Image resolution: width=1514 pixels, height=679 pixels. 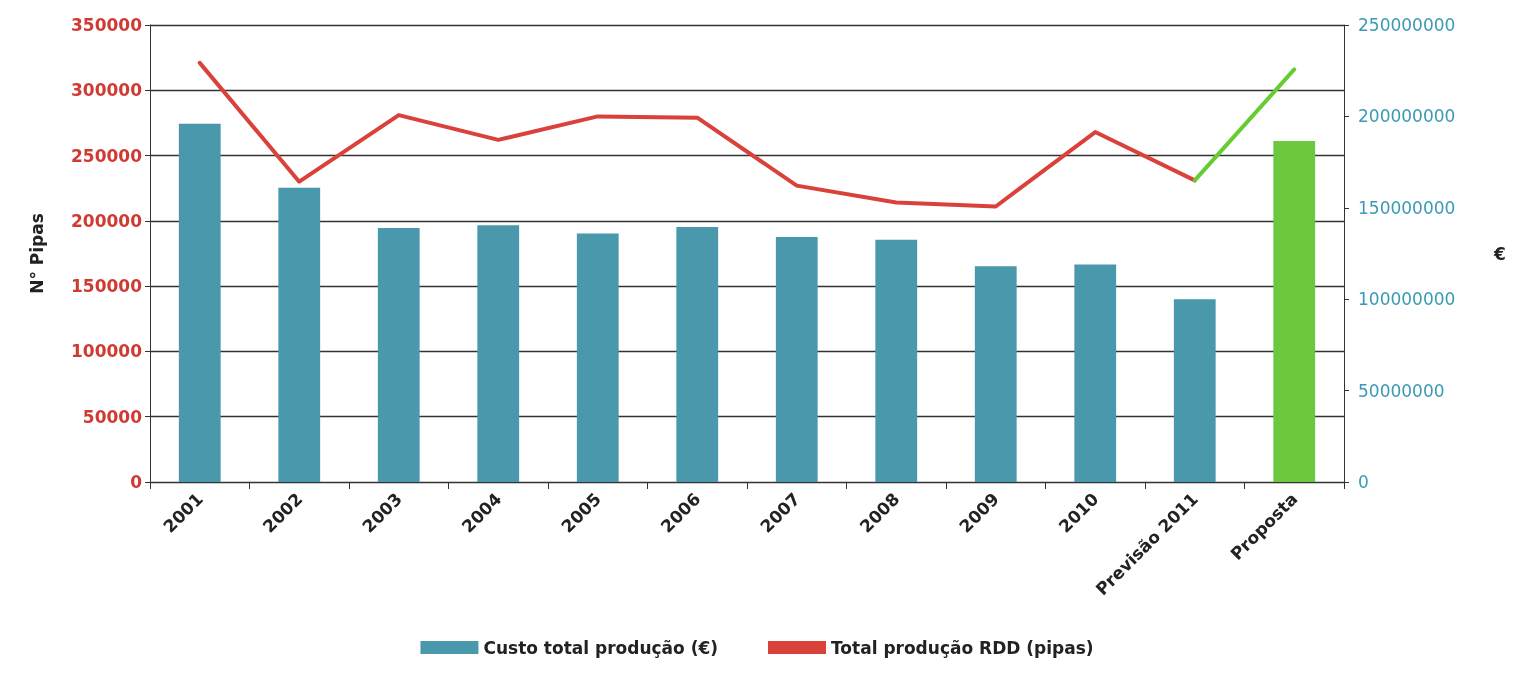 I want to click on y-tick-label: 100000, so click(x=107, y=351).